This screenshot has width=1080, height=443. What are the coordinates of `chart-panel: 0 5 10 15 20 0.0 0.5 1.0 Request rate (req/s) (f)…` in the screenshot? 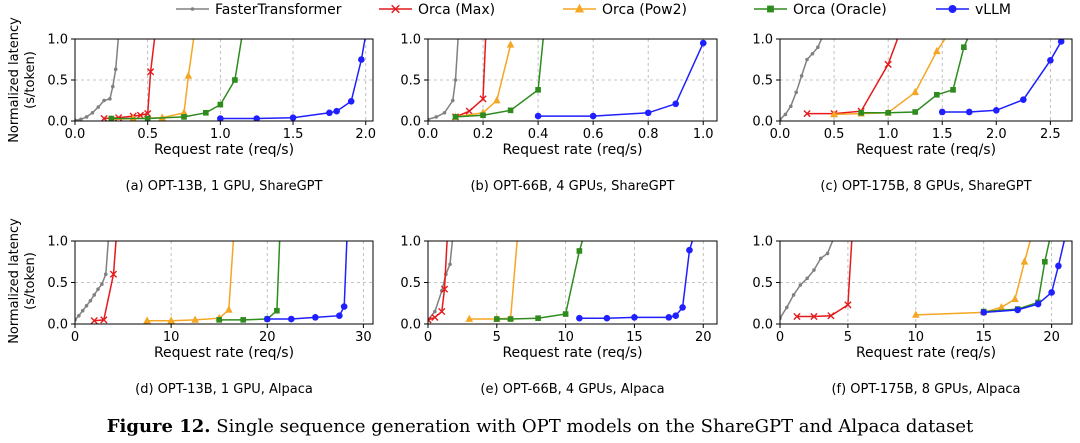 It's located at (912, 316).